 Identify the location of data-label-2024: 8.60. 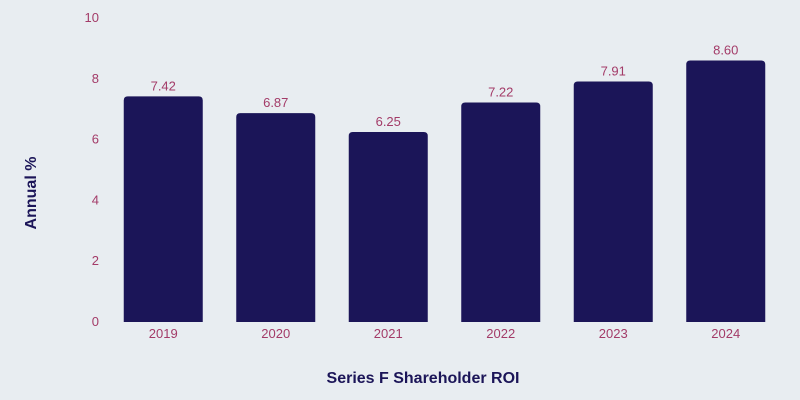
(725, 50).